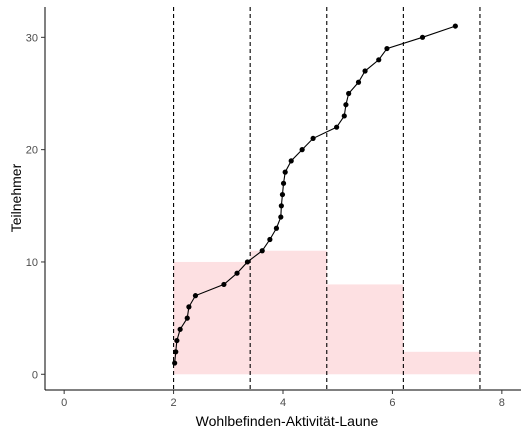 This screenshot has width=531, height=436. Describe the element at coordinates (32, 38) in the screenshot. I see `y-tick-label-30: 30` at that location.